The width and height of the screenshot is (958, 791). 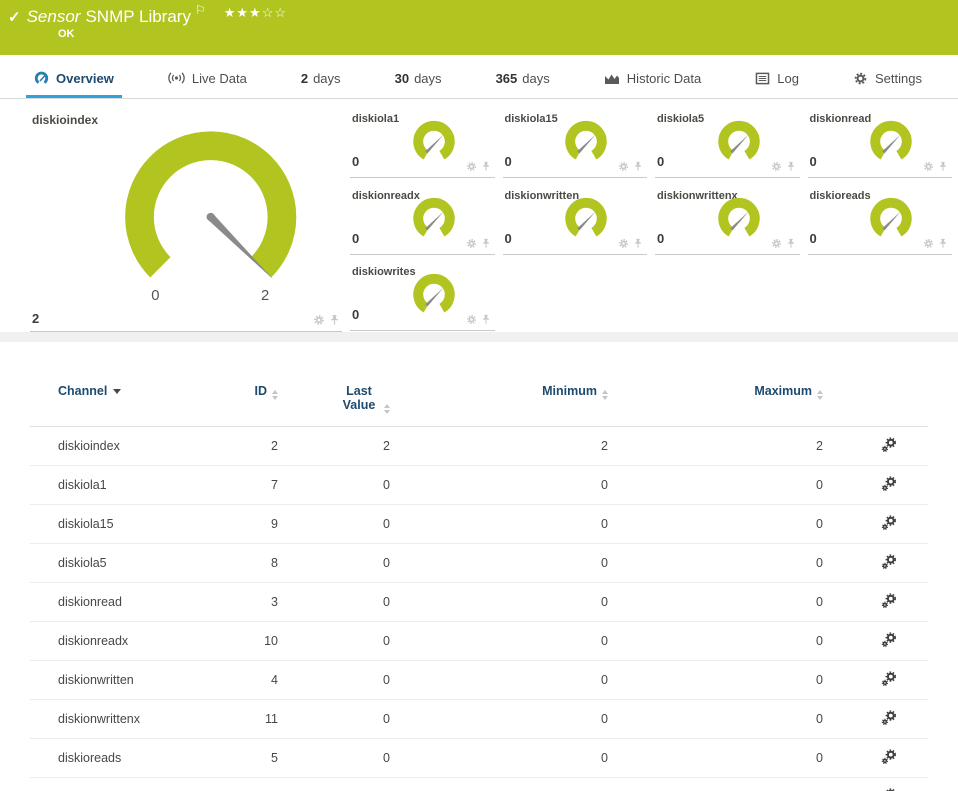 I want to click on gear-icon, so click(x=860, y=78).